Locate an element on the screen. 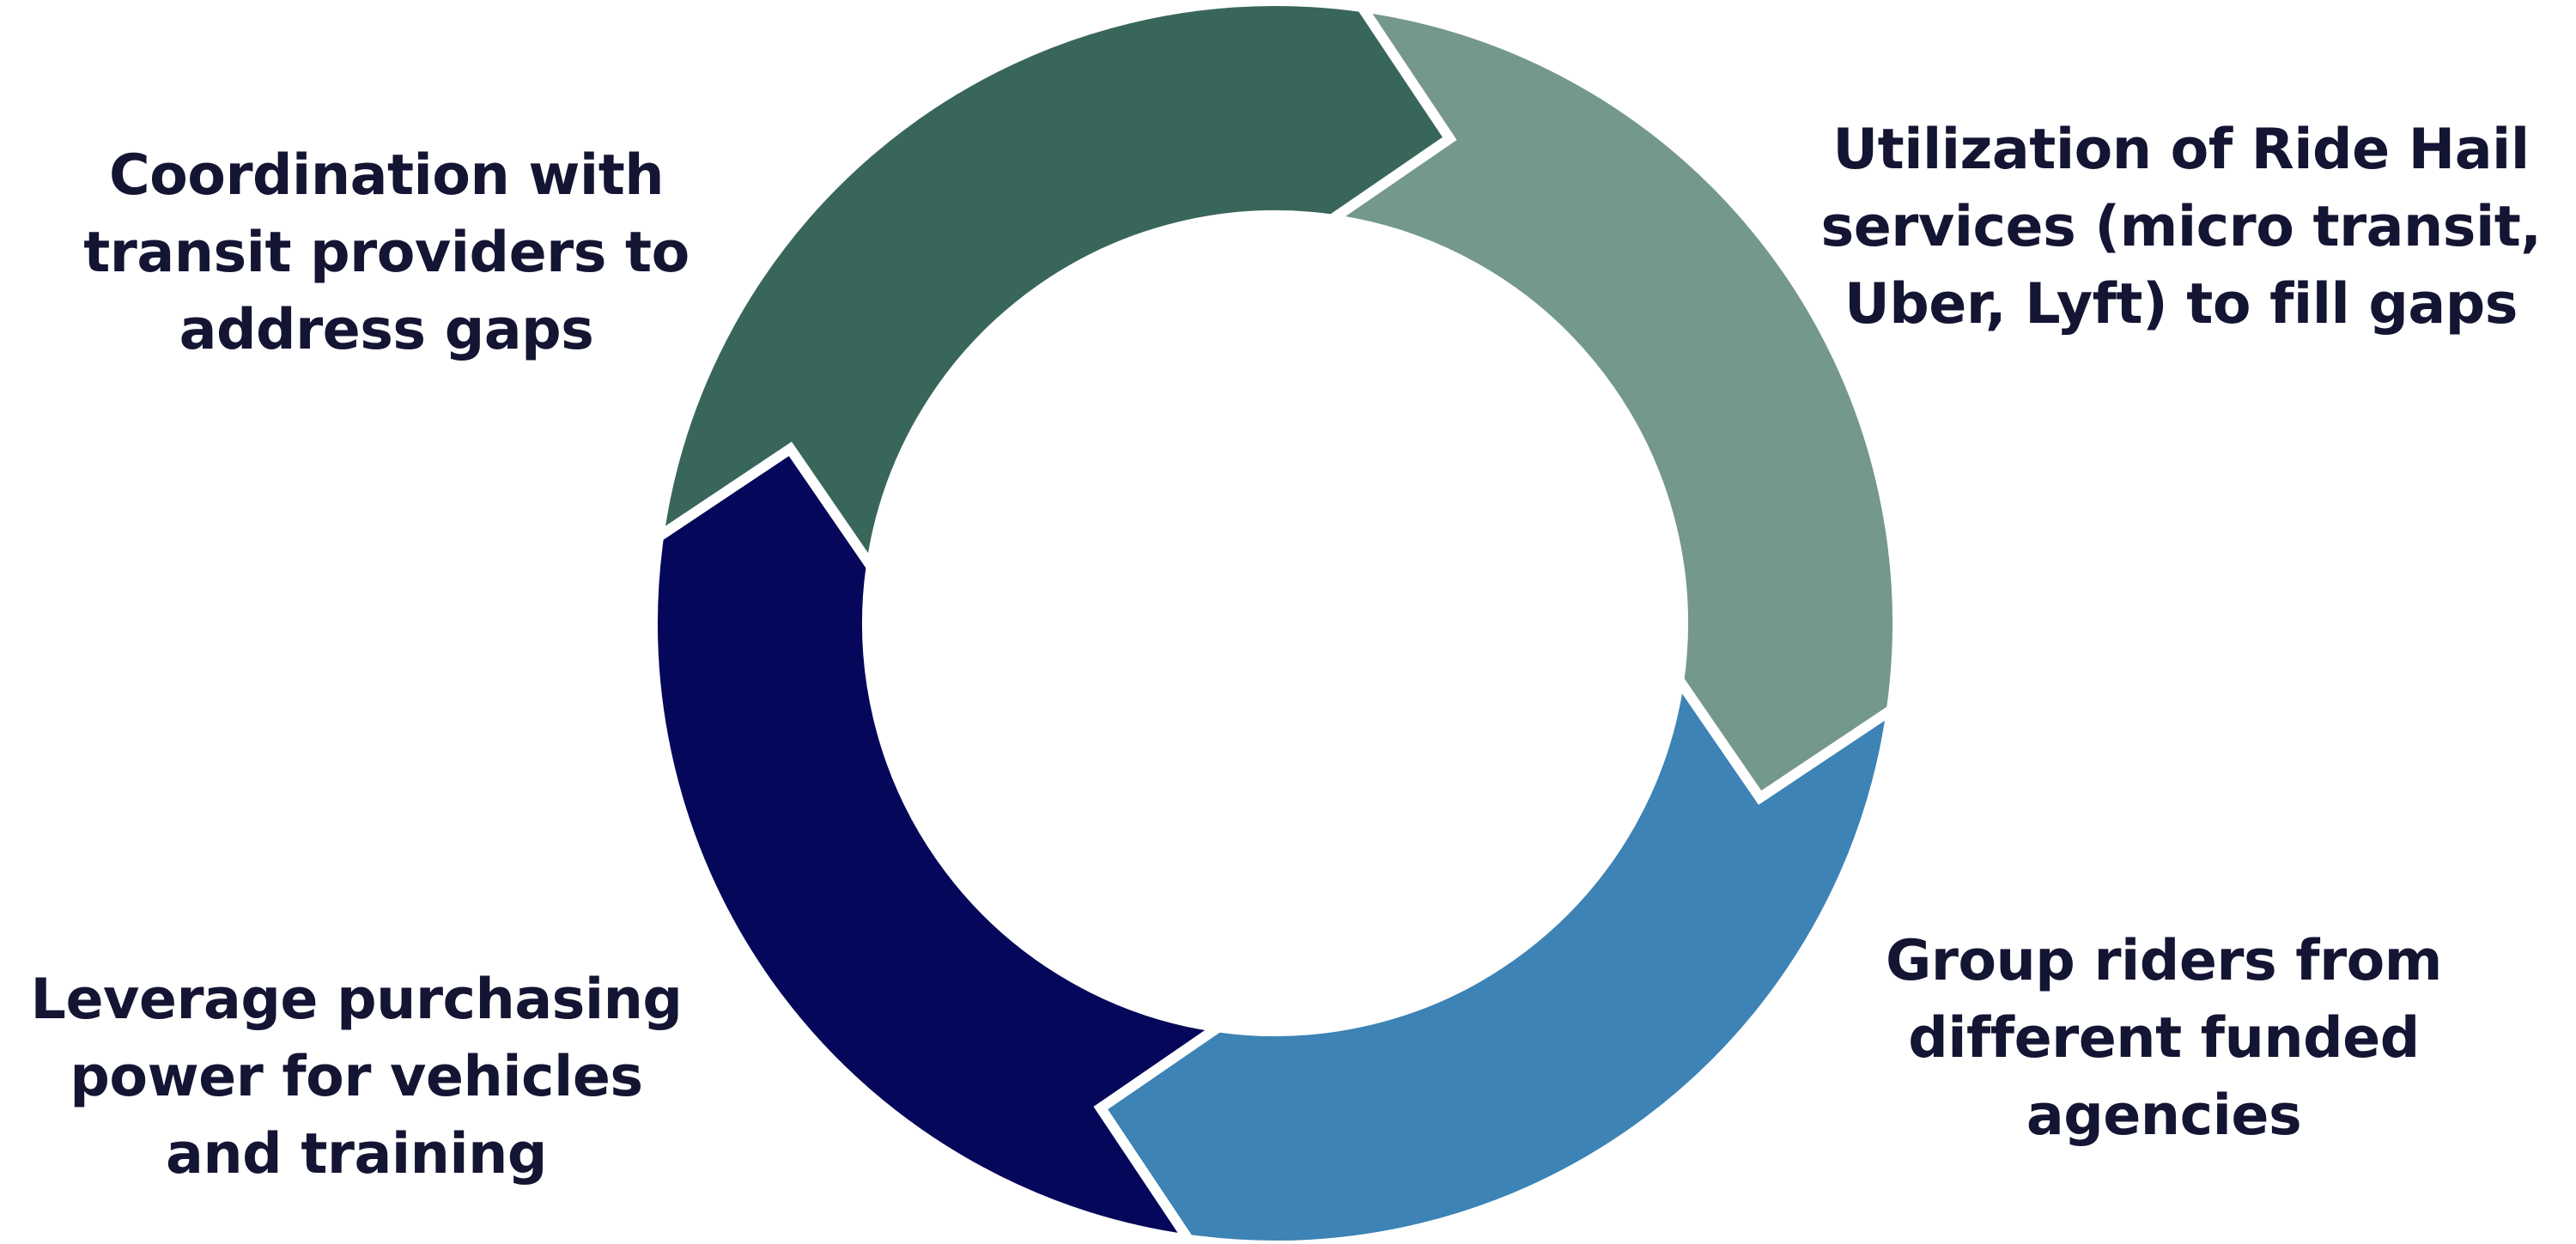 Image resolution: width=2576 pixels, height=1244 pixels. label-line: power for vehicles is located at coordinates (356, 1077).